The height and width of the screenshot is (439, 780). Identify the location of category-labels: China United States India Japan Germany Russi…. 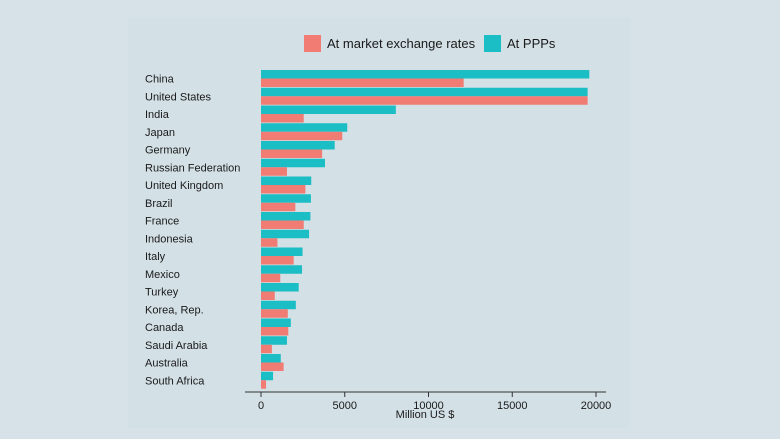
(192, 231).